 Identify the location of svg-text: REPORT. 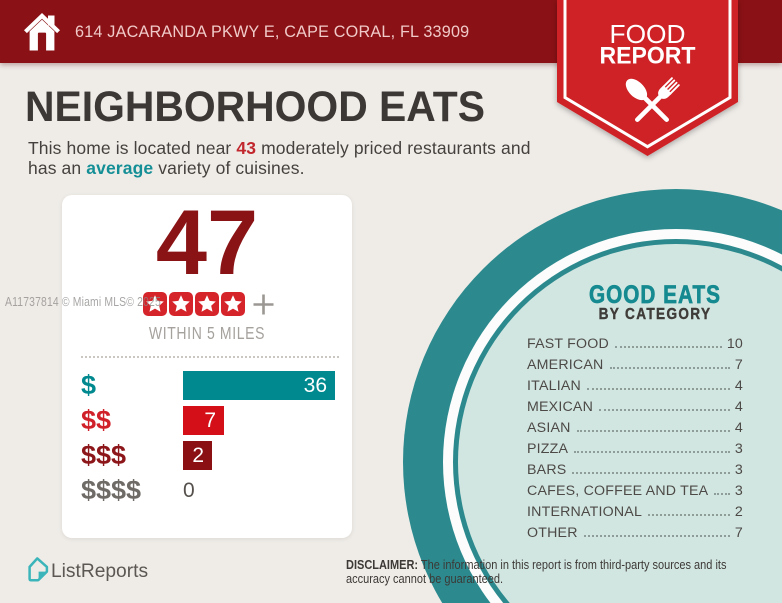
(648, 56).